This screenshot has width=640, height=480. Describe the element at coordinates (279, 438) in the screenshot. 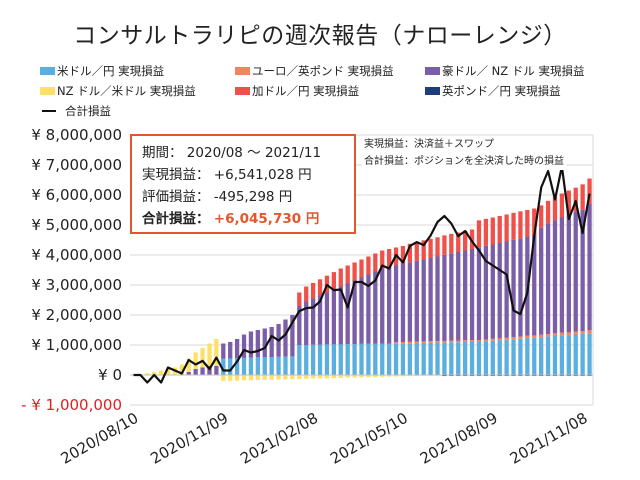

I see `x-tick-label: 2021/02/08` at that location.